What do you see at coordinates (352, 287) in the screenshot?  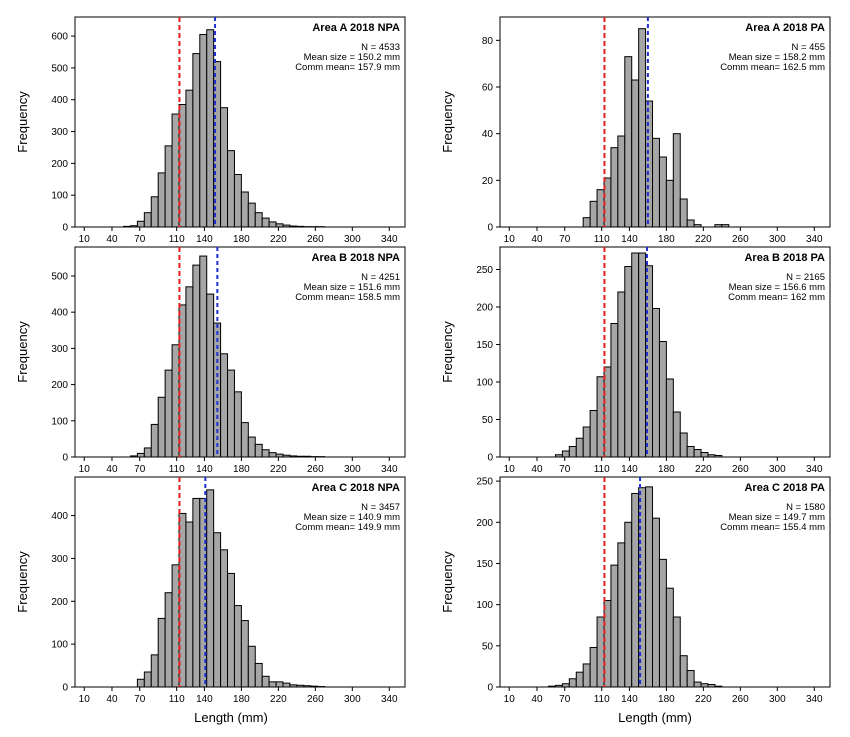 I see `stat-line: Mean size = 151.6 mm` at bounding box center [352, 287].